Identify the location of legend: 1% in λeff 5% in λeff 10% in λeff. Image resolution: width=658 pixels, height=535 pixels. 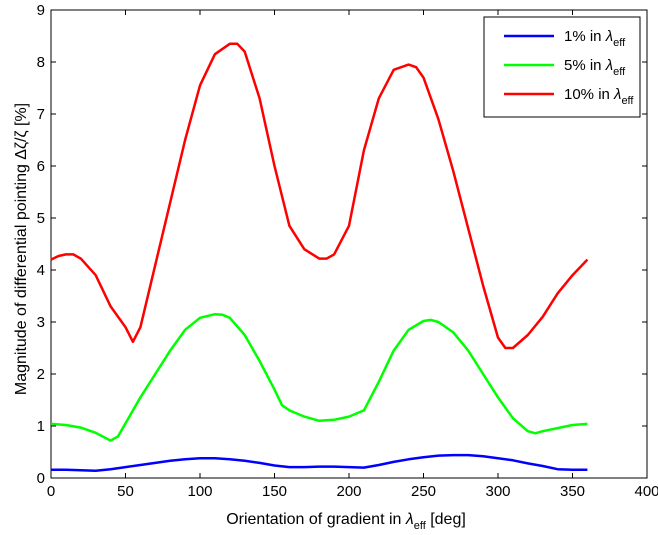
(562, 67).